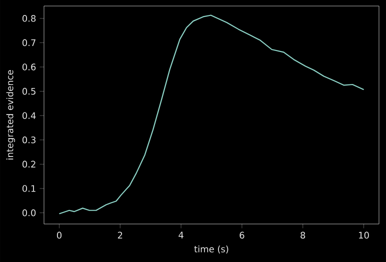 The image size is (386, 262). I want to click on y-tick-label: 0.4, so click(29, 116).